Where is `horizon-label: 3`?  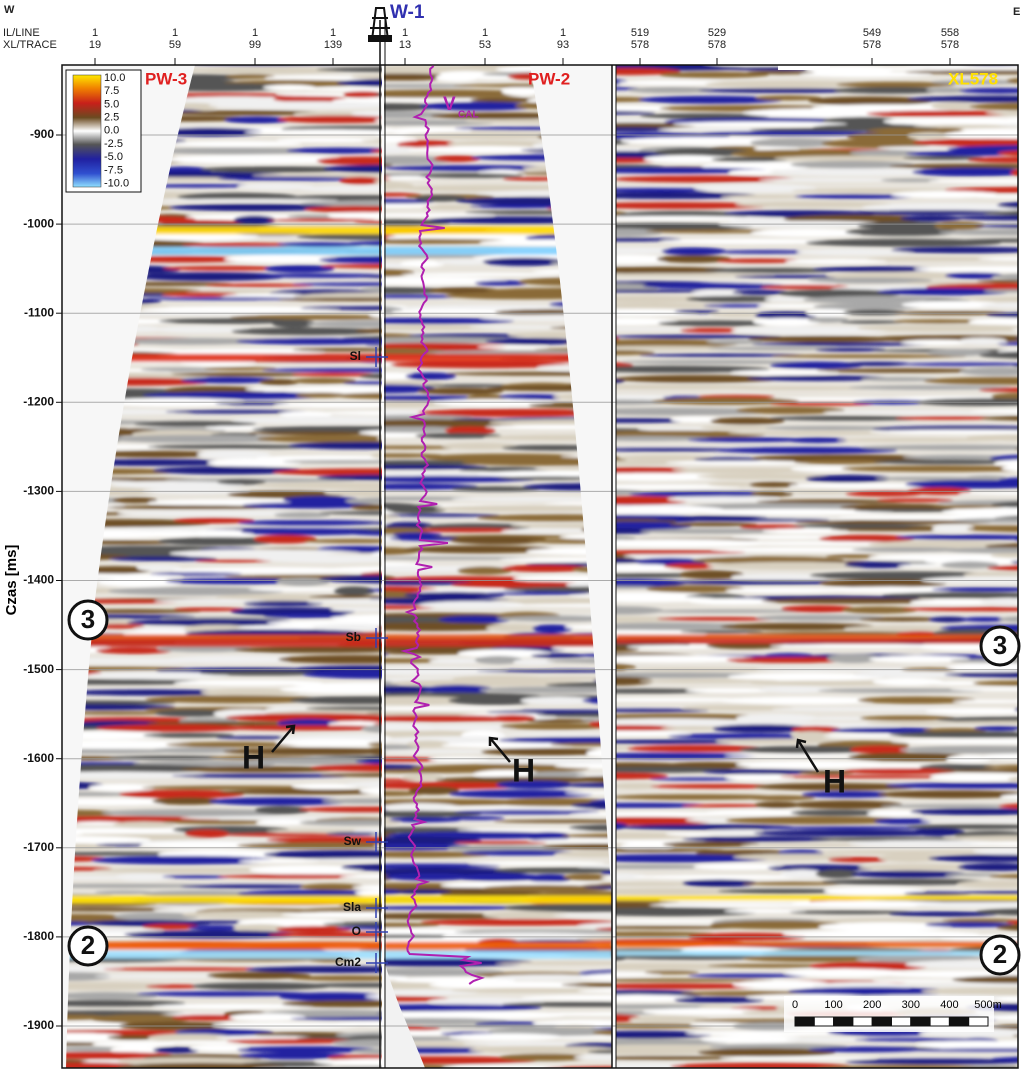 horizon-label: 3 is located at coordinates (88, 619).